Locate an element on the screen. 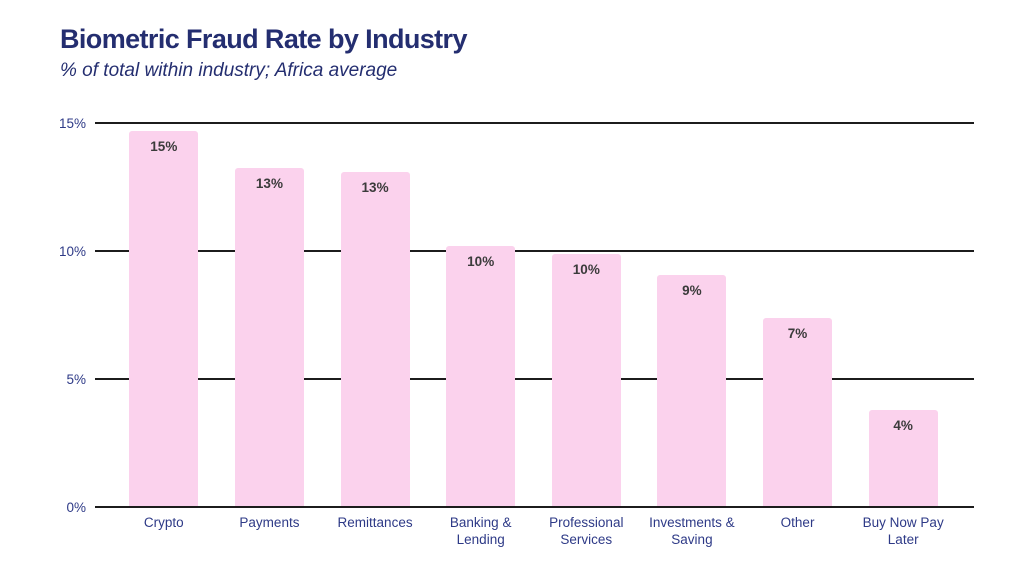  x-axis-label-payments: Payments is located at coordinates (269, 522).